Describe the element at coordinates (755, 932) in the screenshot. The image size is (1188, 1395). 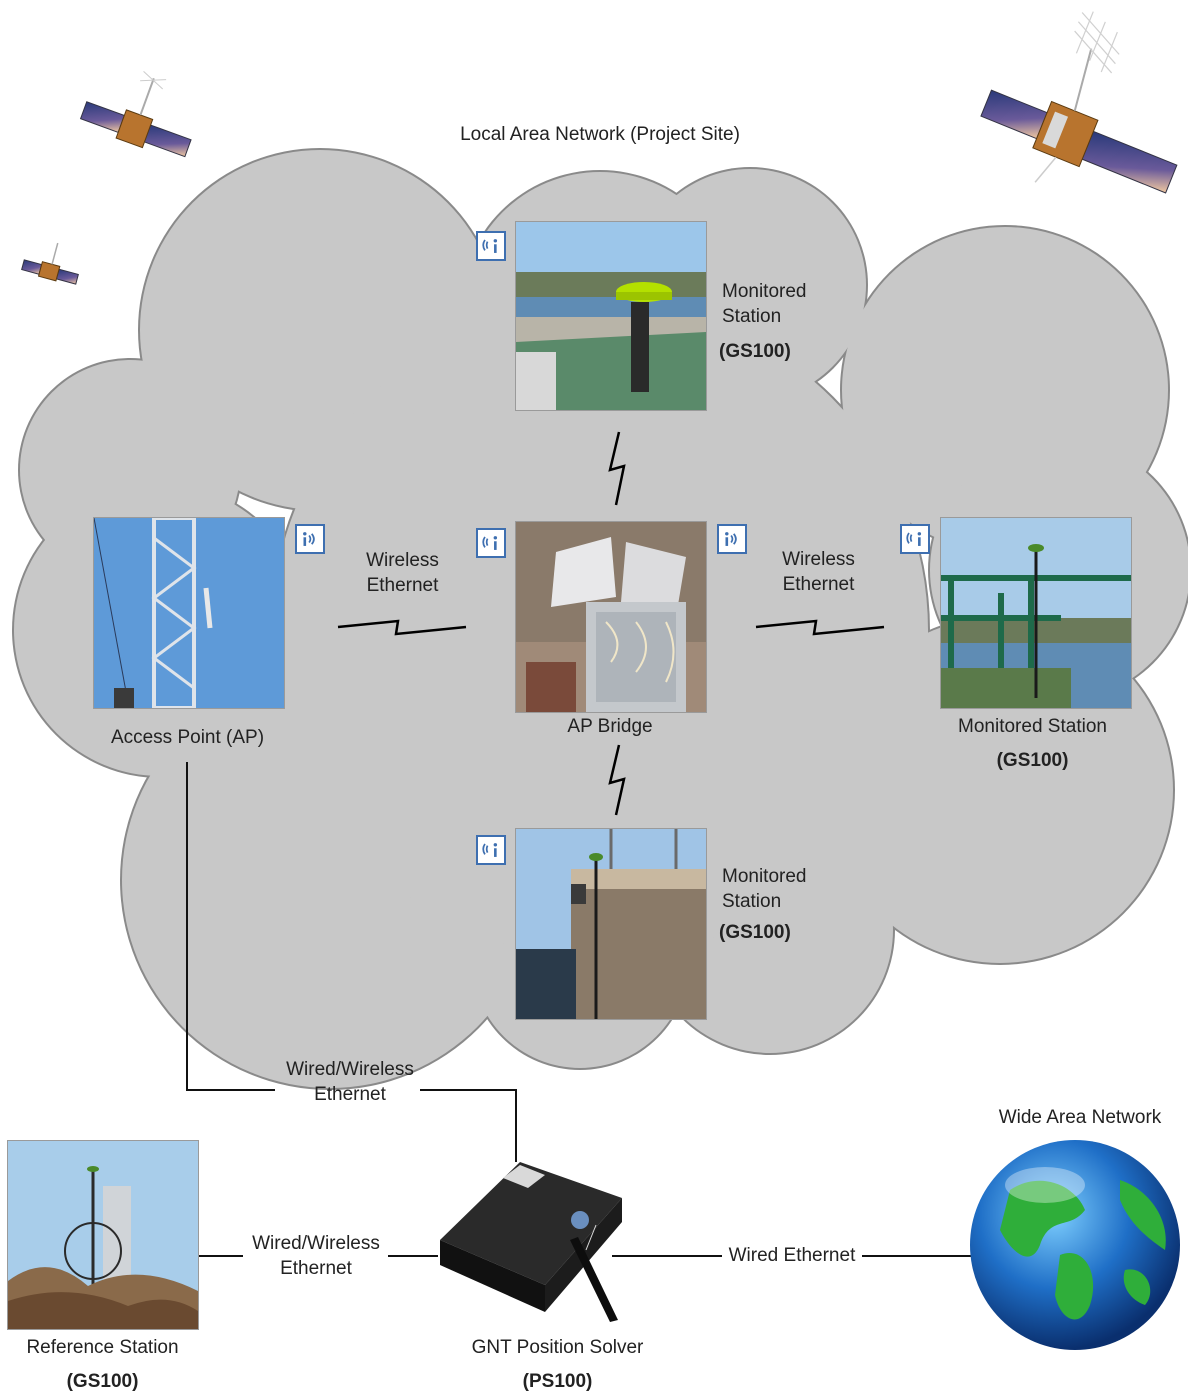
I see `monitored-bottom-model: (GS100)` at that location.